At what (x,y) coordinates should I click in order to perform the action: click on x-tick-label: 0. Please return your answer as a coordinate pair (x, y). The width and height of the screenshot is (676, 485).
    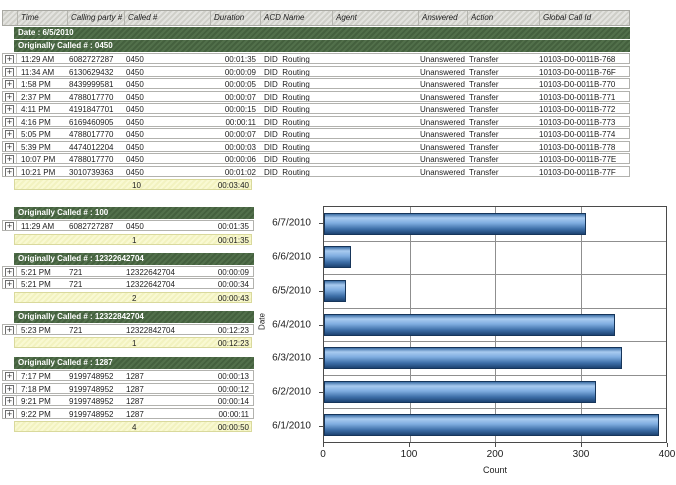
    Looking at the image, I should click on (323, 454).